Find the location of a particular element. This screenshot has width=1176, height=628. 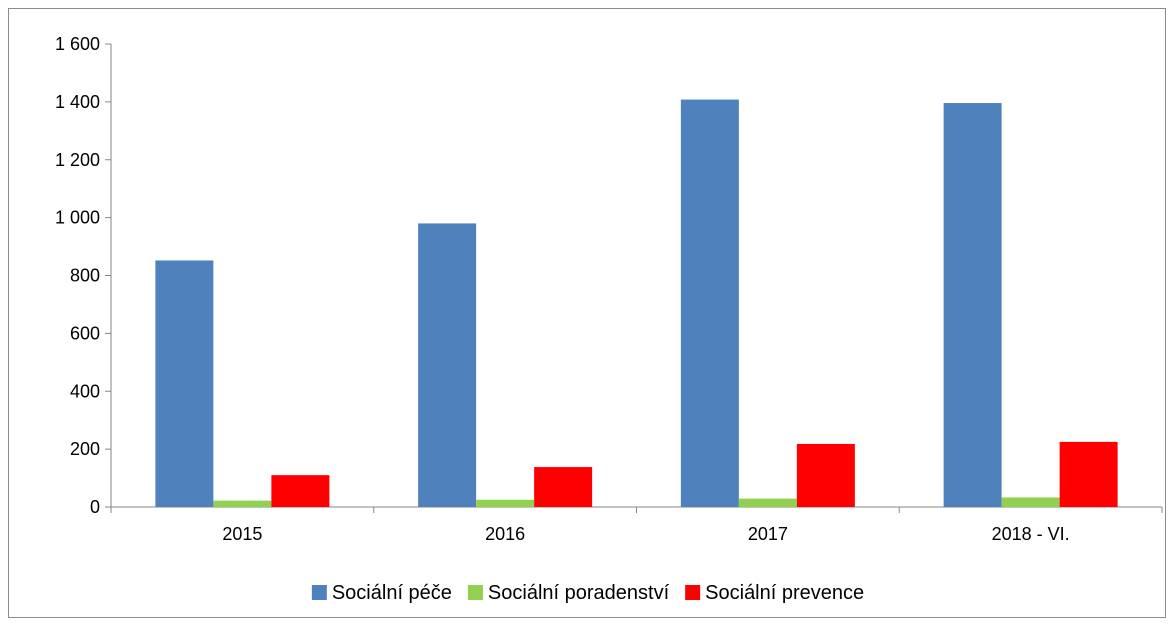

x-tick-label: 2018 - VI. is located at coordinates (1031, 534).